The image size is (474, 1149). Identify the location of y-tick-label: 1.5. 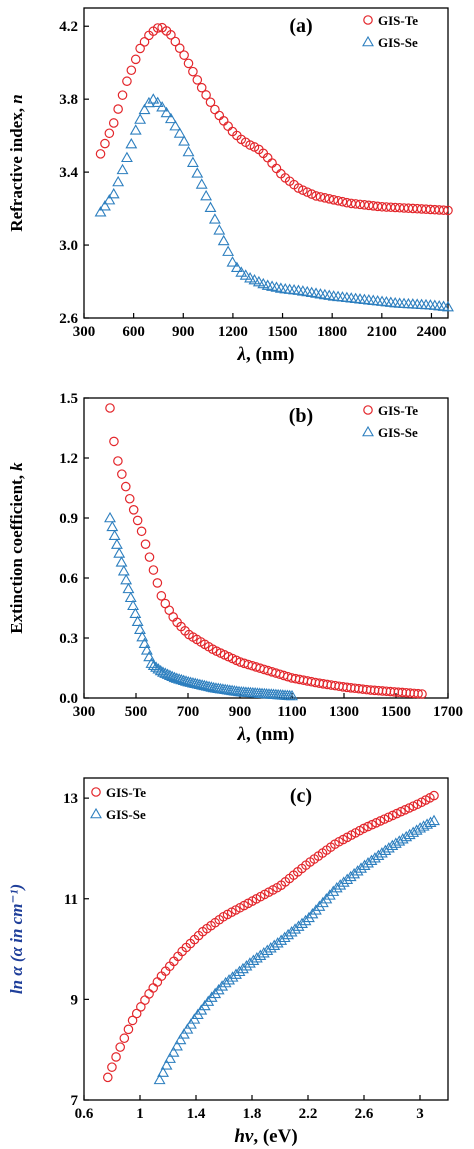
(68, 399).